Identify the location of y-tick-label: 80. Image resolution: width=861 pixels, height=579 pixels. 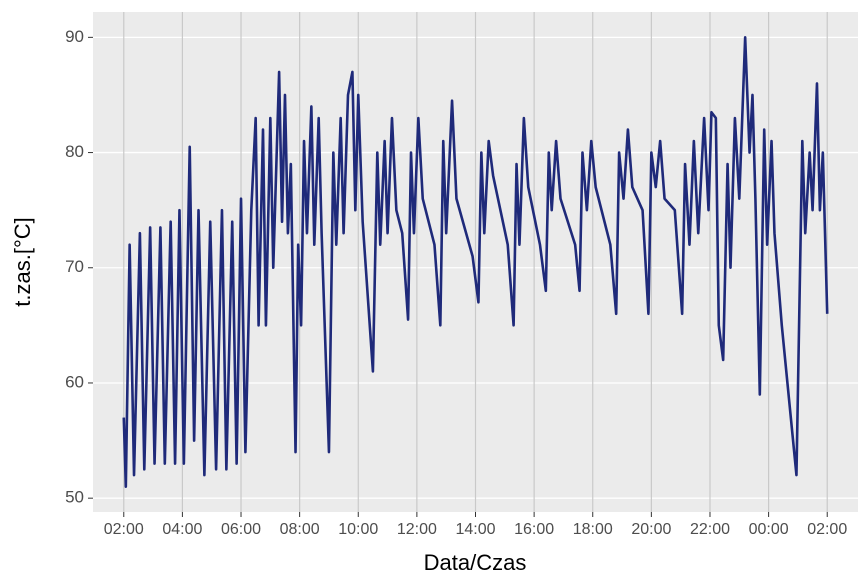
(74, 151).